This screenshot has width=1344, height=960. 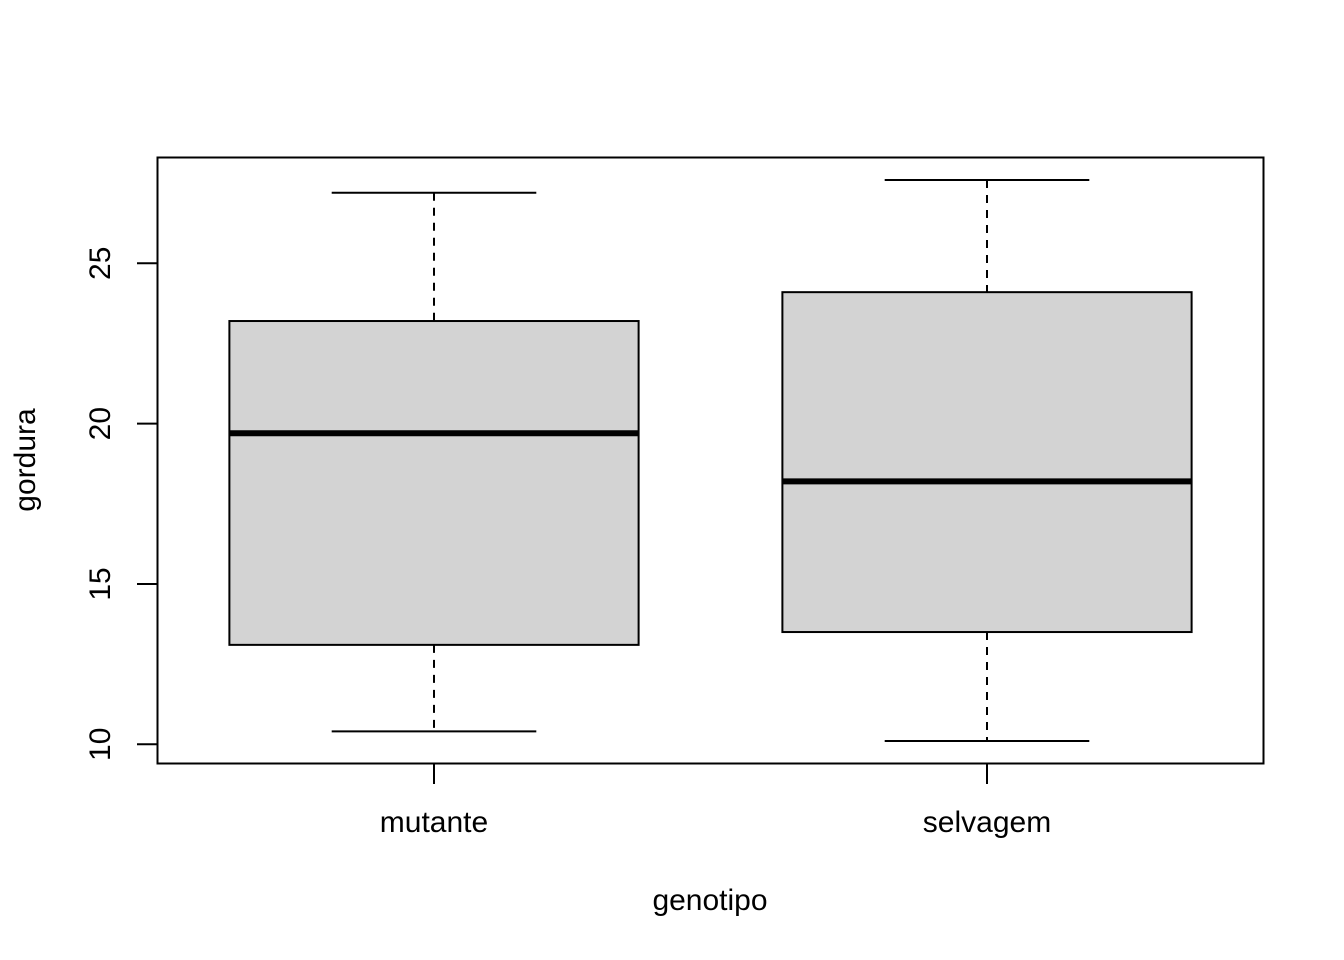 I want to click on x-tick-label: selvagem, so click(x=987, y=822).